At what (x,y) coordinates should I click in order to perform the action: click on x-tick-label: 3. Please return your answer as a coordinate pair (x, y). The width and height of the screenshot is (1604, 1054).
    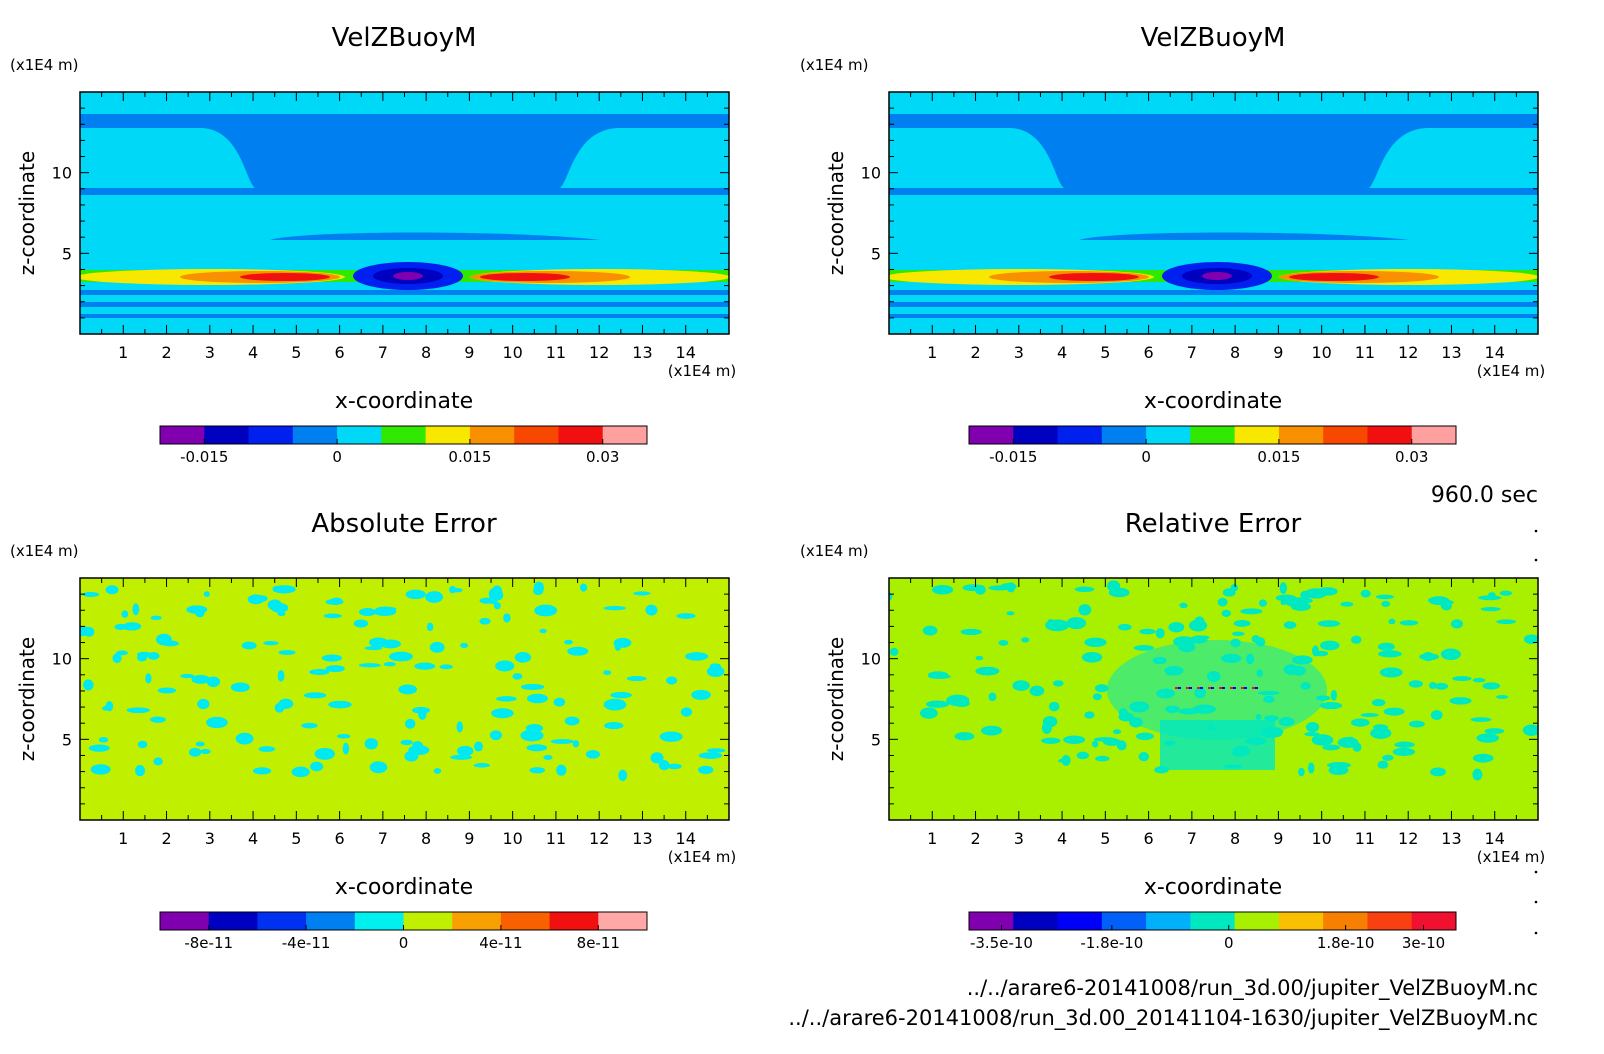
    Looking at the image, I should click on (210, 352).